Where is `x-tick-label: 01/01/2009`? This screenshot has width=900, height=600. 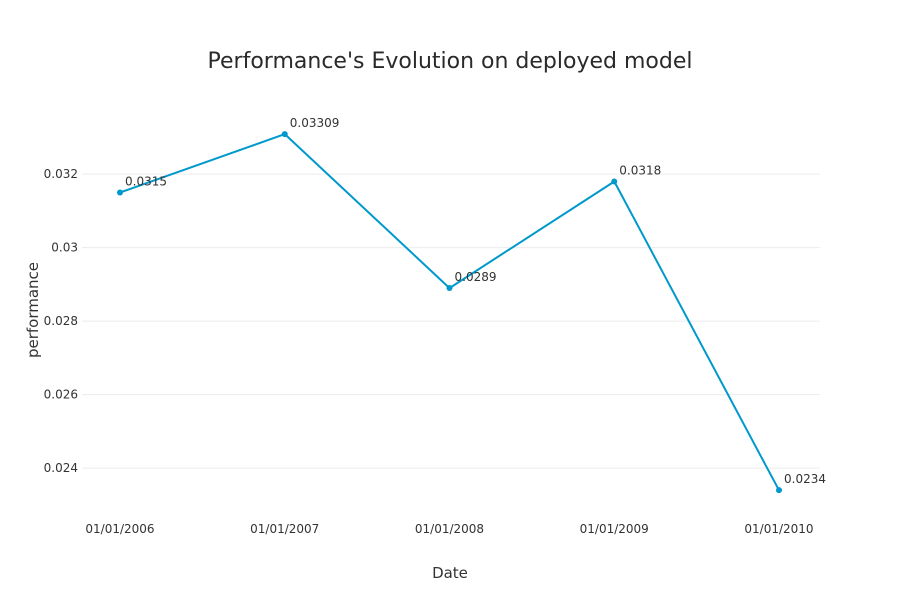 x-tick-label: 01/01/2009 is located at coordinates (614, 529).